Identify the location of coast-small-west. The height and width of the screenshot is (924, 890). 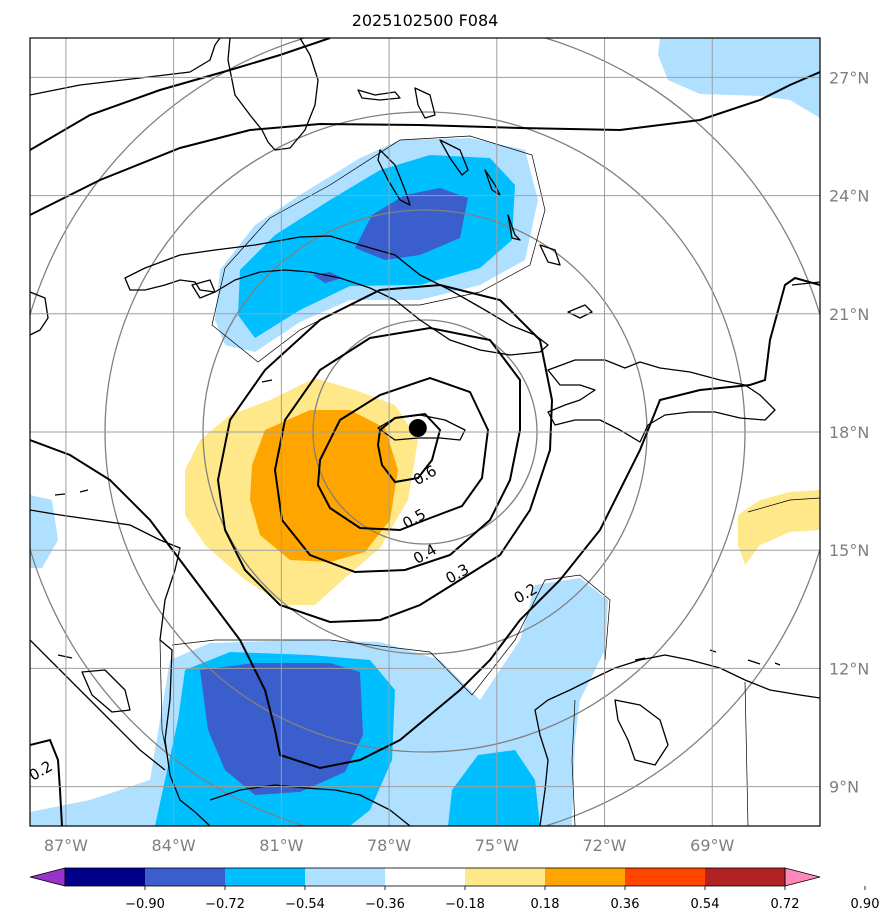
(71, 492).